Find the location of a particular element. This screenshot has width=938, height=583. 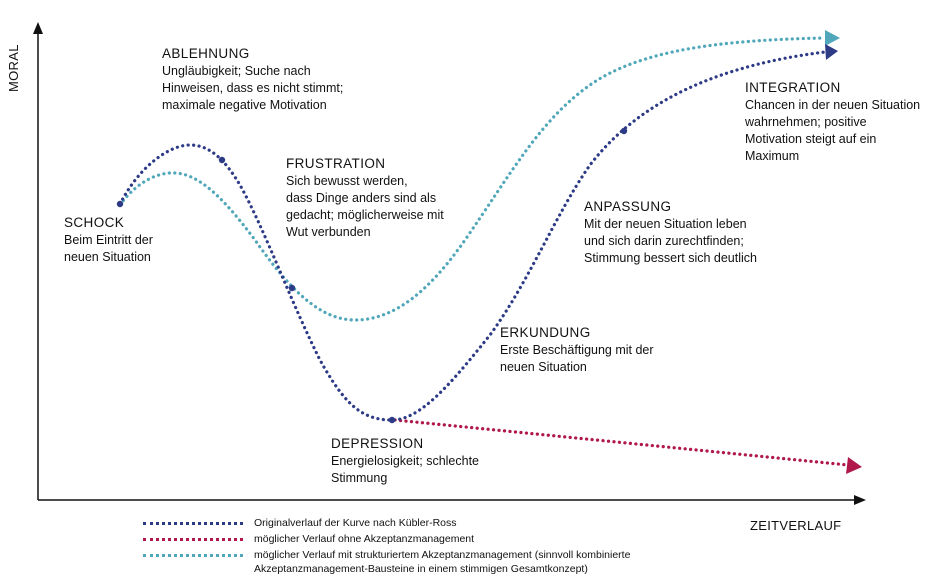

phase-description: Beim Eintritt der neuen Situation is located at coordinates (108, 248).